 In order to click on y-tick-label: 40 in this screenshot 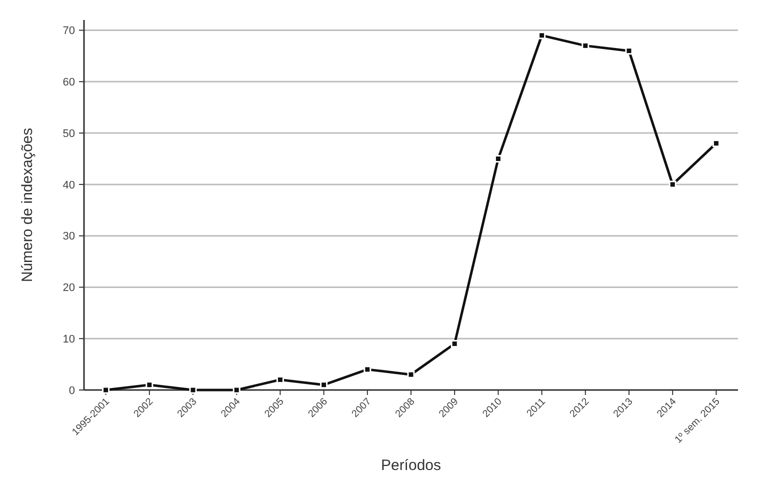, I will do `click(68, 185)`.